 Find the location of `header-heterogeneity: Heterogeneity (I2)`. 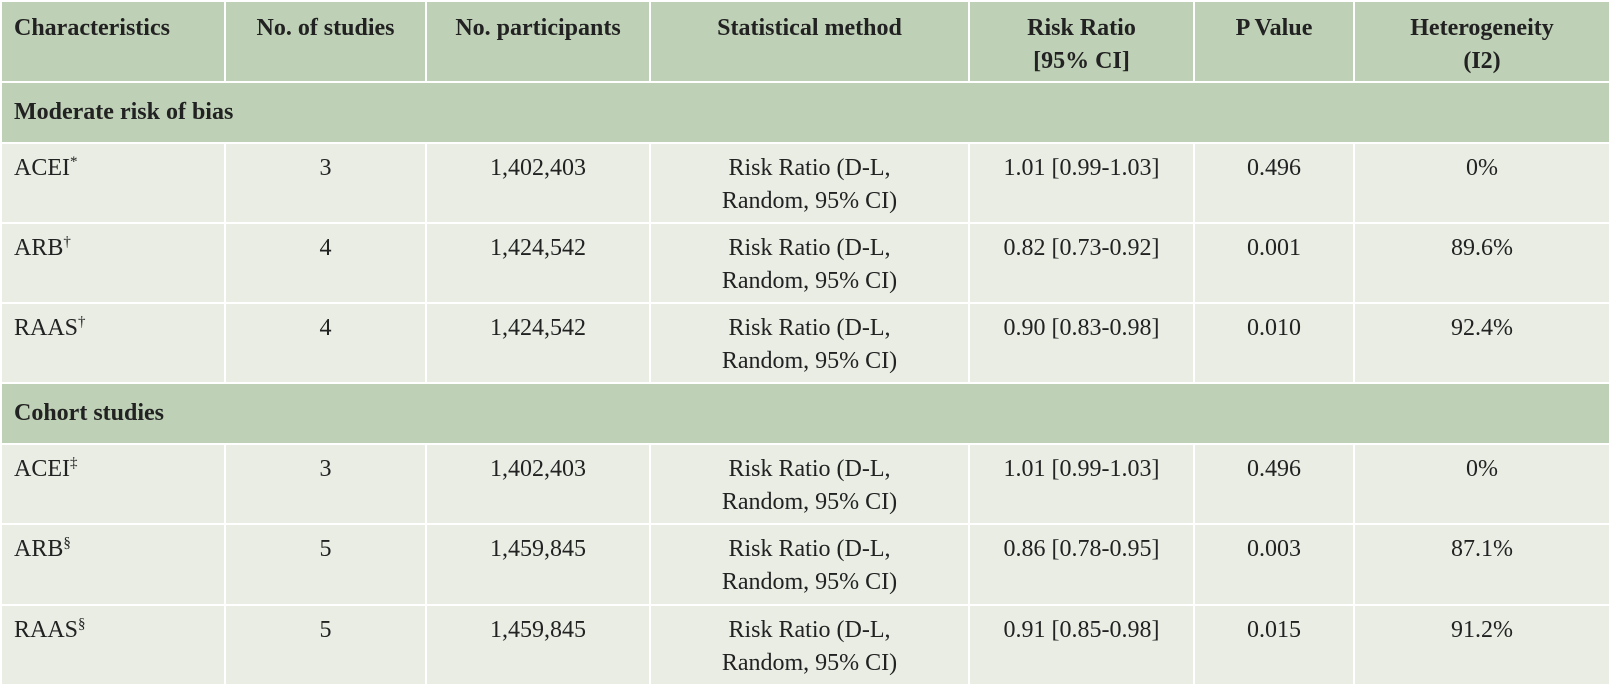

header-heterogeneity: Heterogeneity (I2) is located at coordinates (1481, 41).